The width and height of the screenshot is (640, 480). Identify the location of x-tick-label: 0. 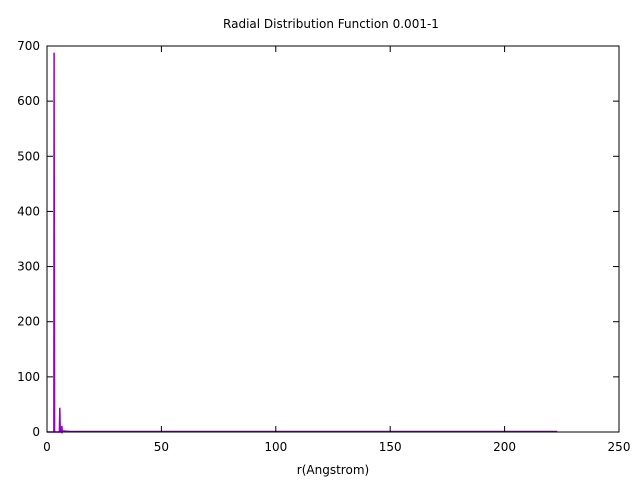
(47, 447).